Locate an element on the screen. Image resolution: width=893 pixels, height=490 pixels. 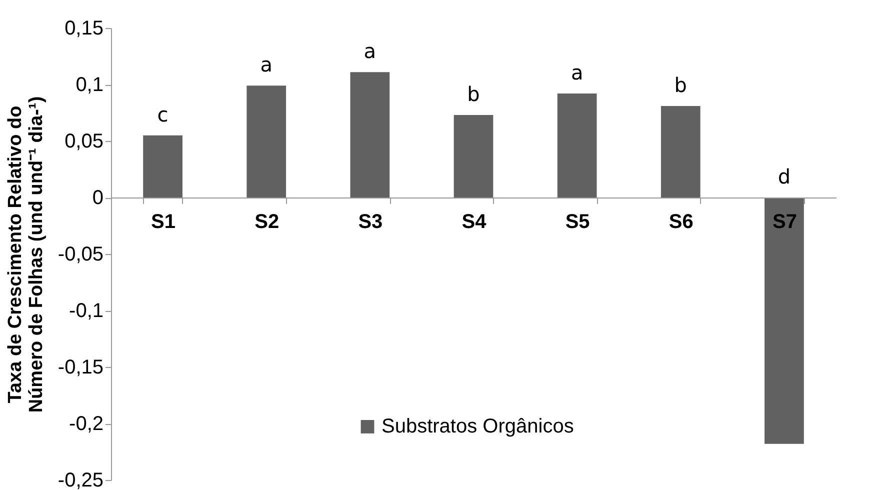
x-tick-label: S1 is located at coordinates (163, 222).